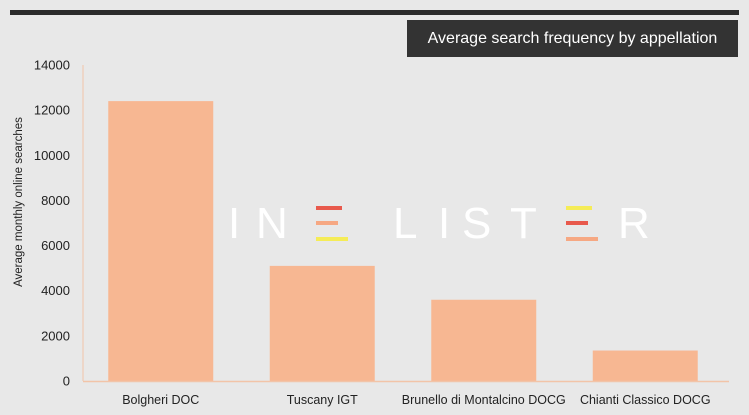  Describe the element at coordinates (52, 155) in the screenshot. I see `y-tick-label: 10000` at that location.